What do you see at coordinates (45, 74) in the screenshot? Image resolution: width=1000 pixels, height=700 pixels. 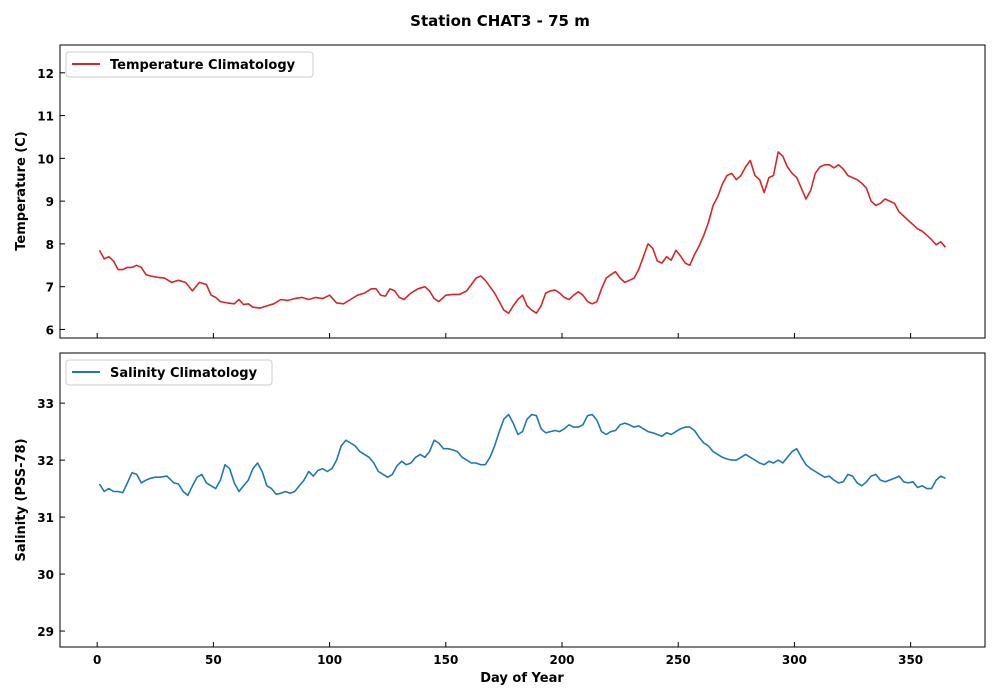 I see `temperature-y-tick-label-12: 12` at bounding box center [45, 74].